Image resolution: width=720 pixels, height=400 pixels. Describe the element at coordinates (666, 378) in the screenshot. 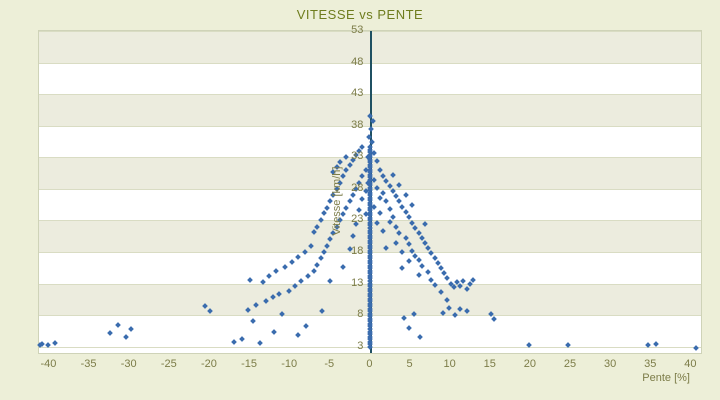

I see `x-axis-label: Pente [%]` at that location.